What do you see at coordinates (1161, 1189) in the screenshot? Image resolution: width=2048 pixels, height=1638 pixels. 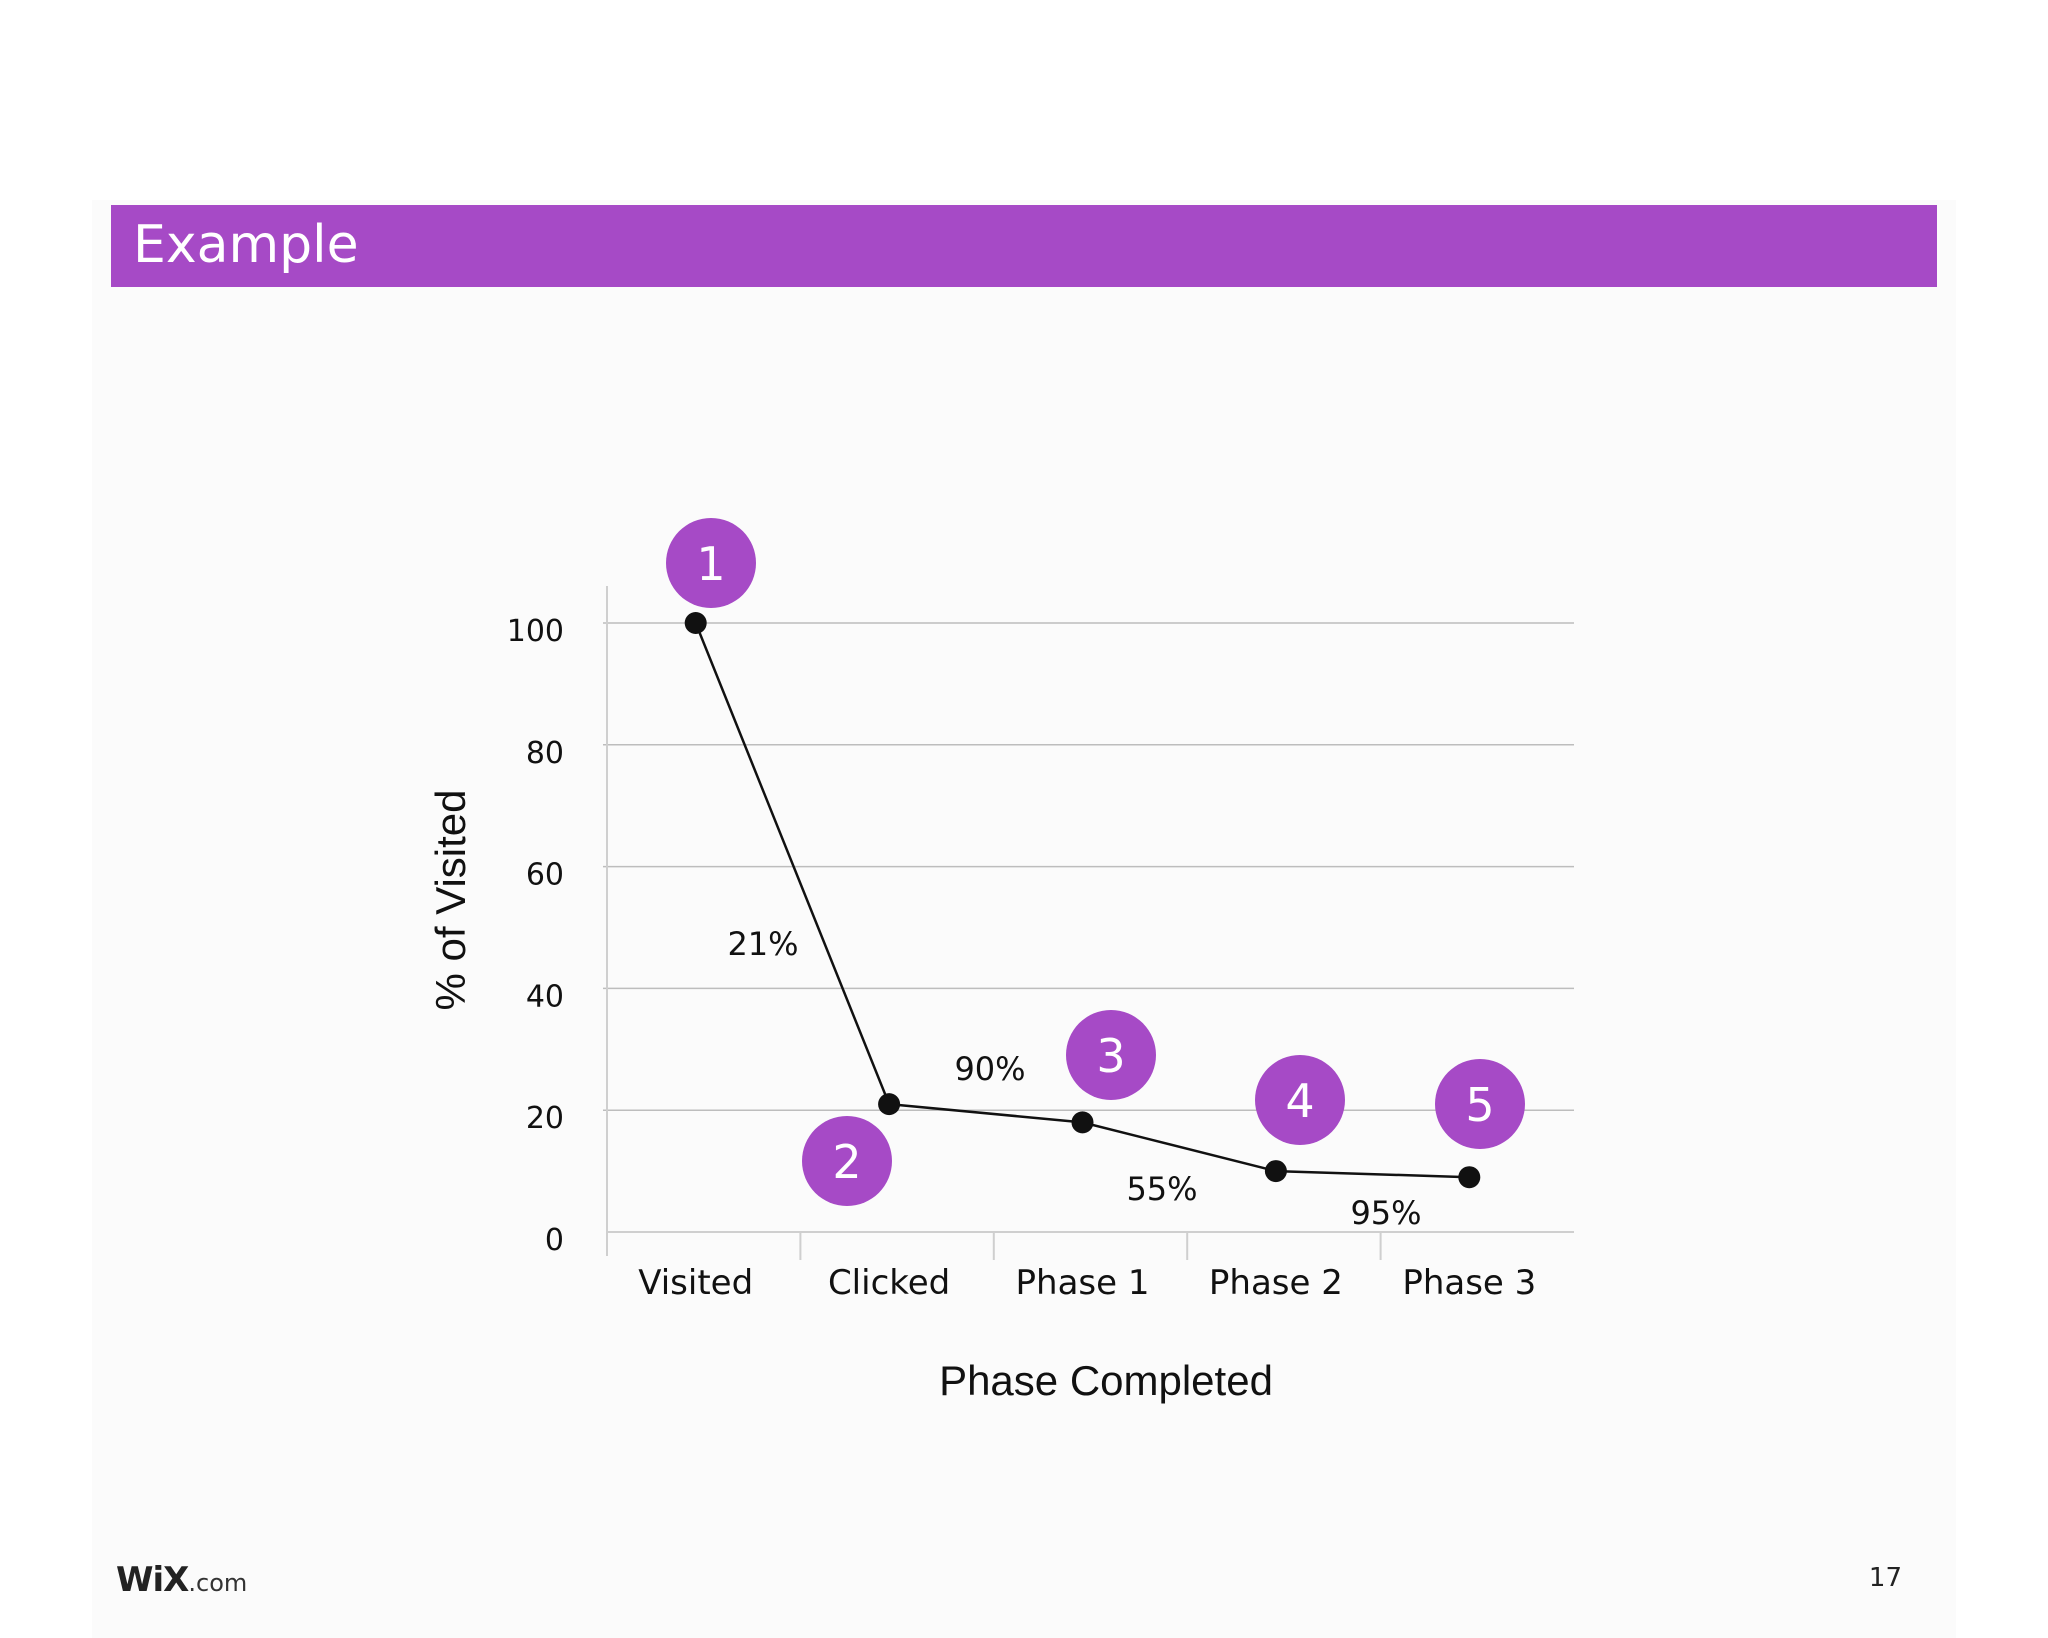 I see `conversion-label: 55%` at bounding box center [1161, 1189].